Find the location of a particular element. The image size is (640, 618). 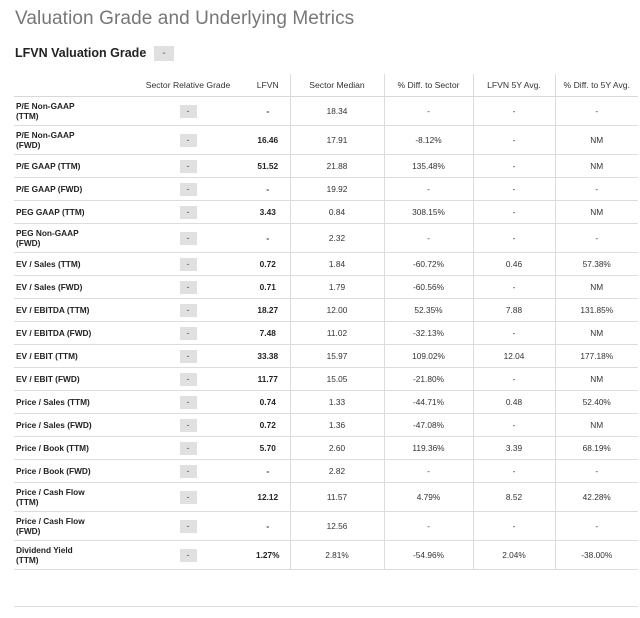

metric-name: P/E Non-GAAP (FWD) is located at coordinates (72, 140).